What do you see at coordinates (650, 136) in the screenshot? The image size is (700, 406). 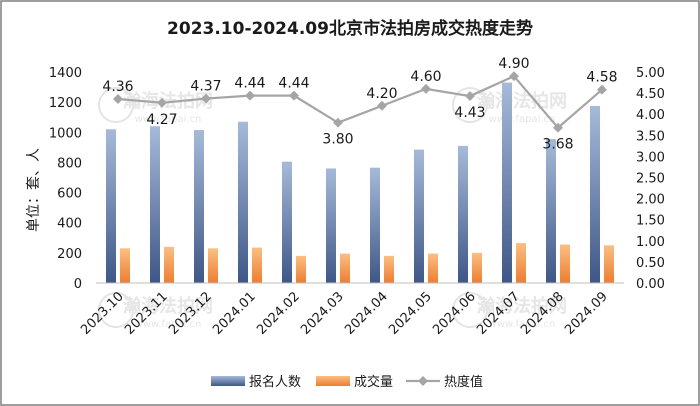 I see `right-tick-label: 3.50` at bounding box center [650, 136].